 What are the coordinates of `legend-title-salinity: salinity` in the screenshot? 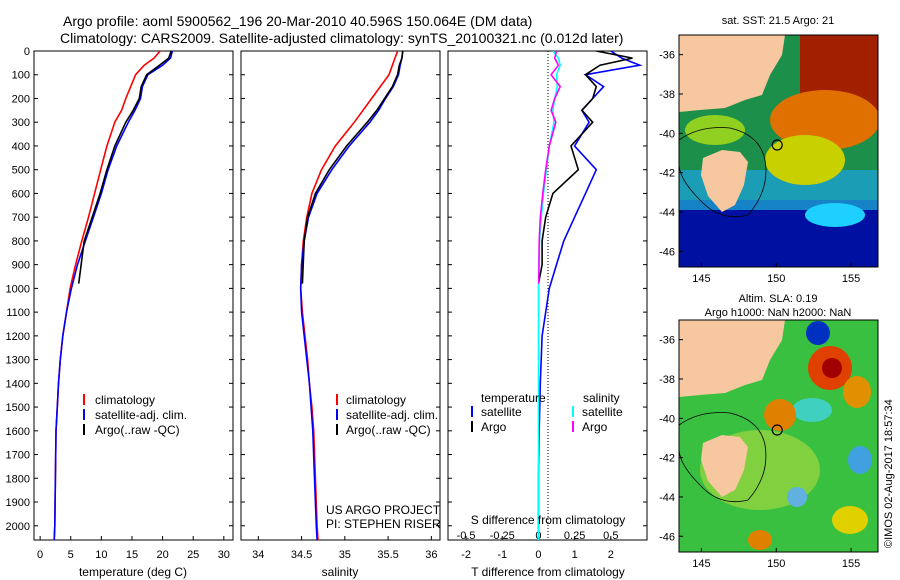 It's located at (601, 398).